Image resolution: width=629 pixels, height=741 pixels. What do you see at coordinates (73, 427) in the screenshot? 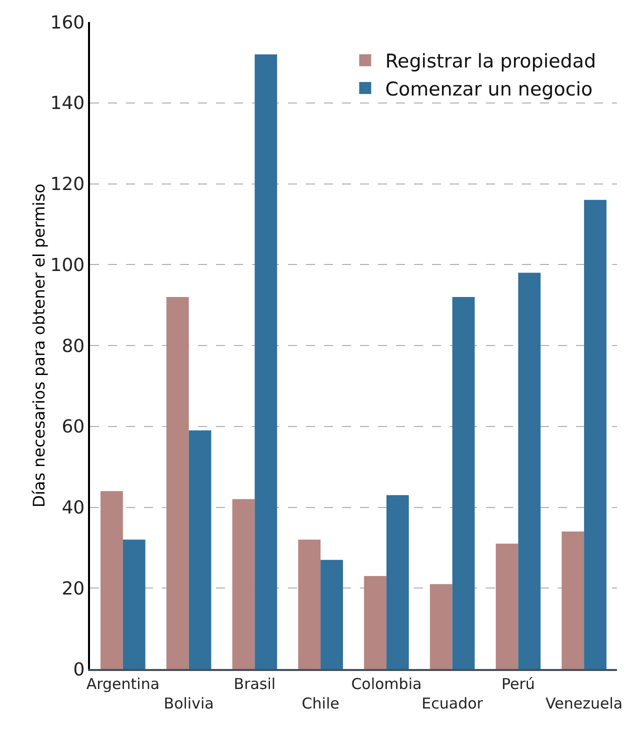
I see `y-tick-label: 60` at bounding box center [73, 427].